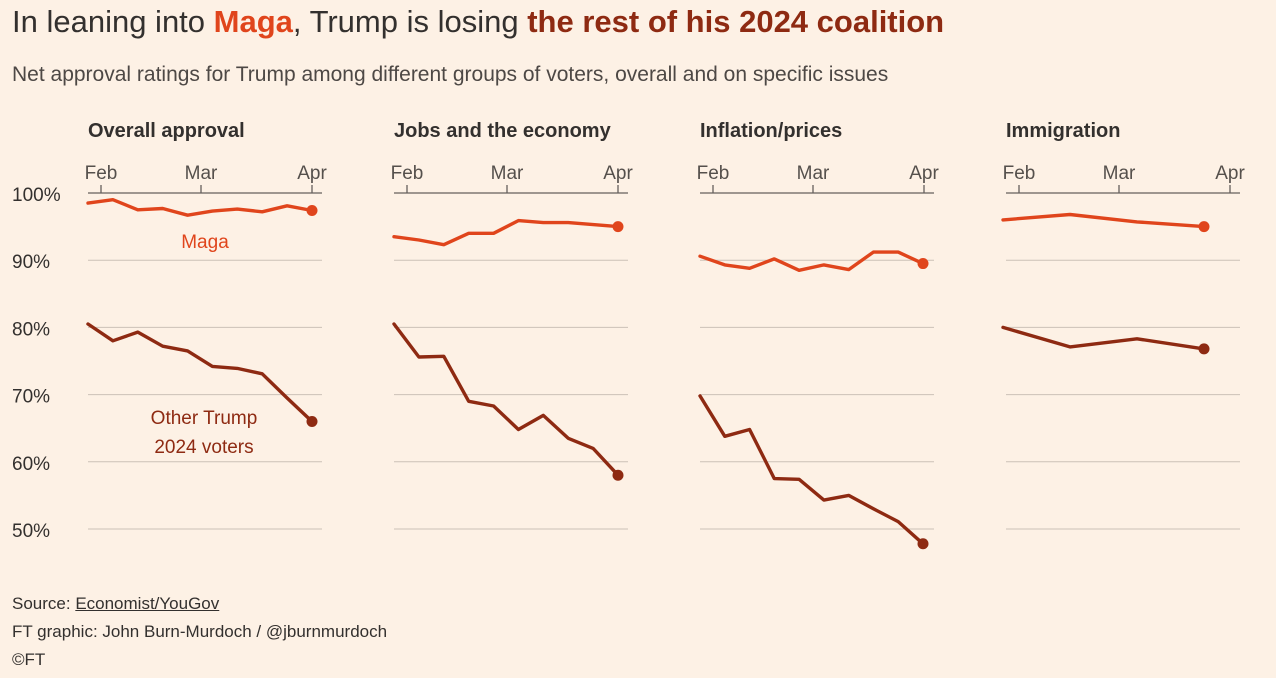  Describe the element at coordinates (410, 21) in the screenshot. I see `headline-part2: , Trump is losing` at that location.